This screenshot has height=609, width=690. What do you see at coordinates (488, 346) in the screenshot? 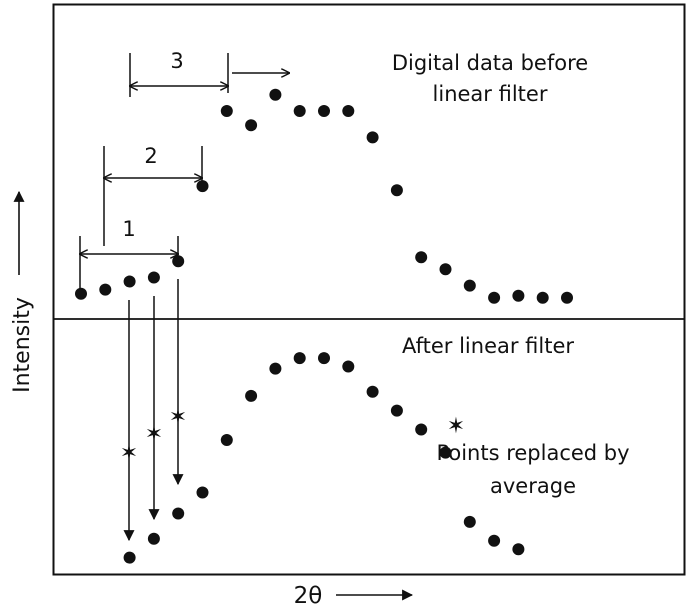
I see `bottom-panel-label: After linear filter` at bounding box center [488, 346].